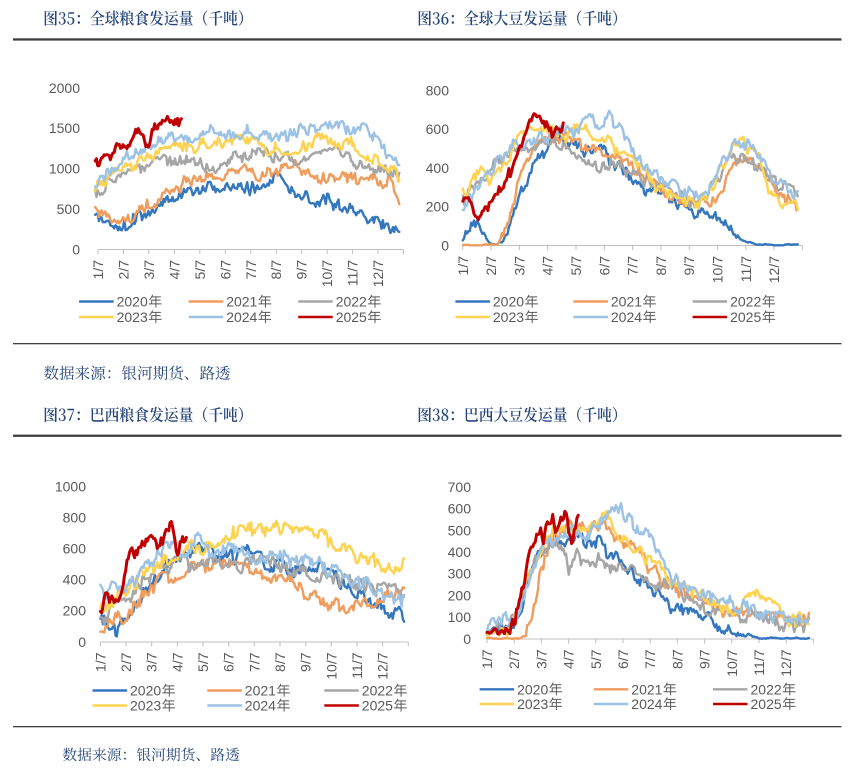  I want to click on svg-text: 700, so click(460, 487).